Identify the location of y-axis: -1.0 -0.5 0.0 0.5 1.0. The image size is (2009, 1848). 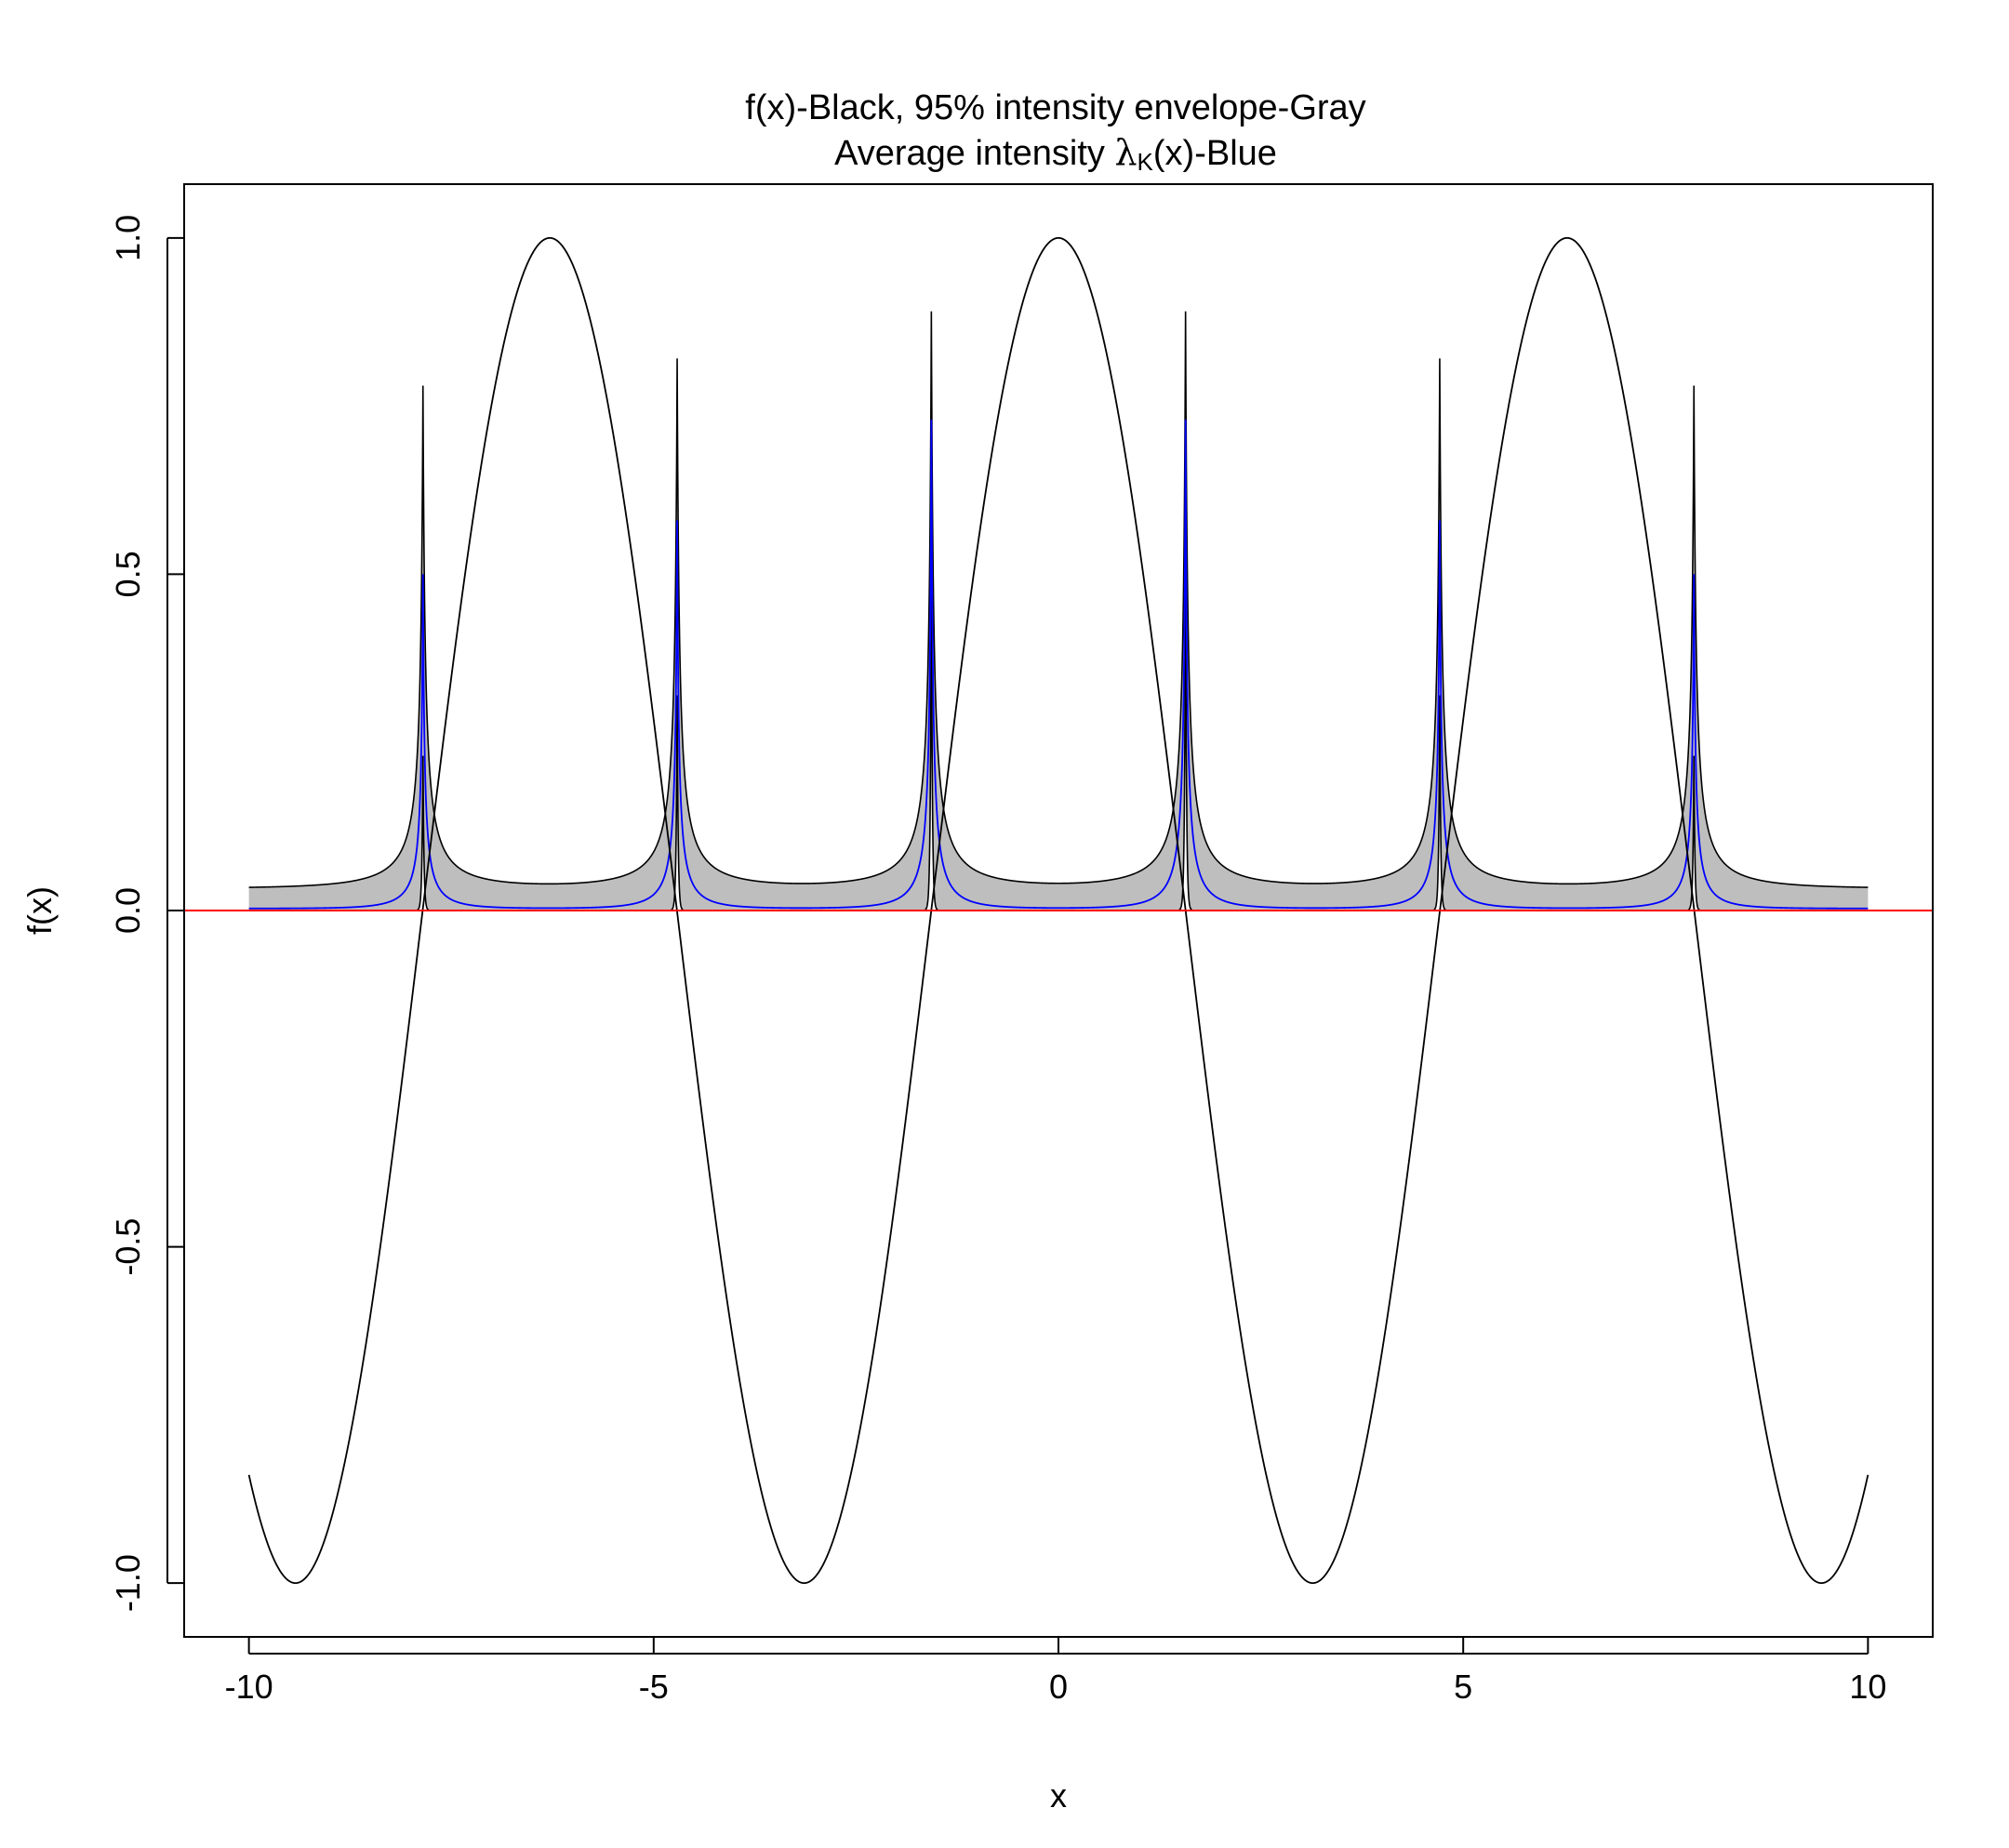
(146, 914).